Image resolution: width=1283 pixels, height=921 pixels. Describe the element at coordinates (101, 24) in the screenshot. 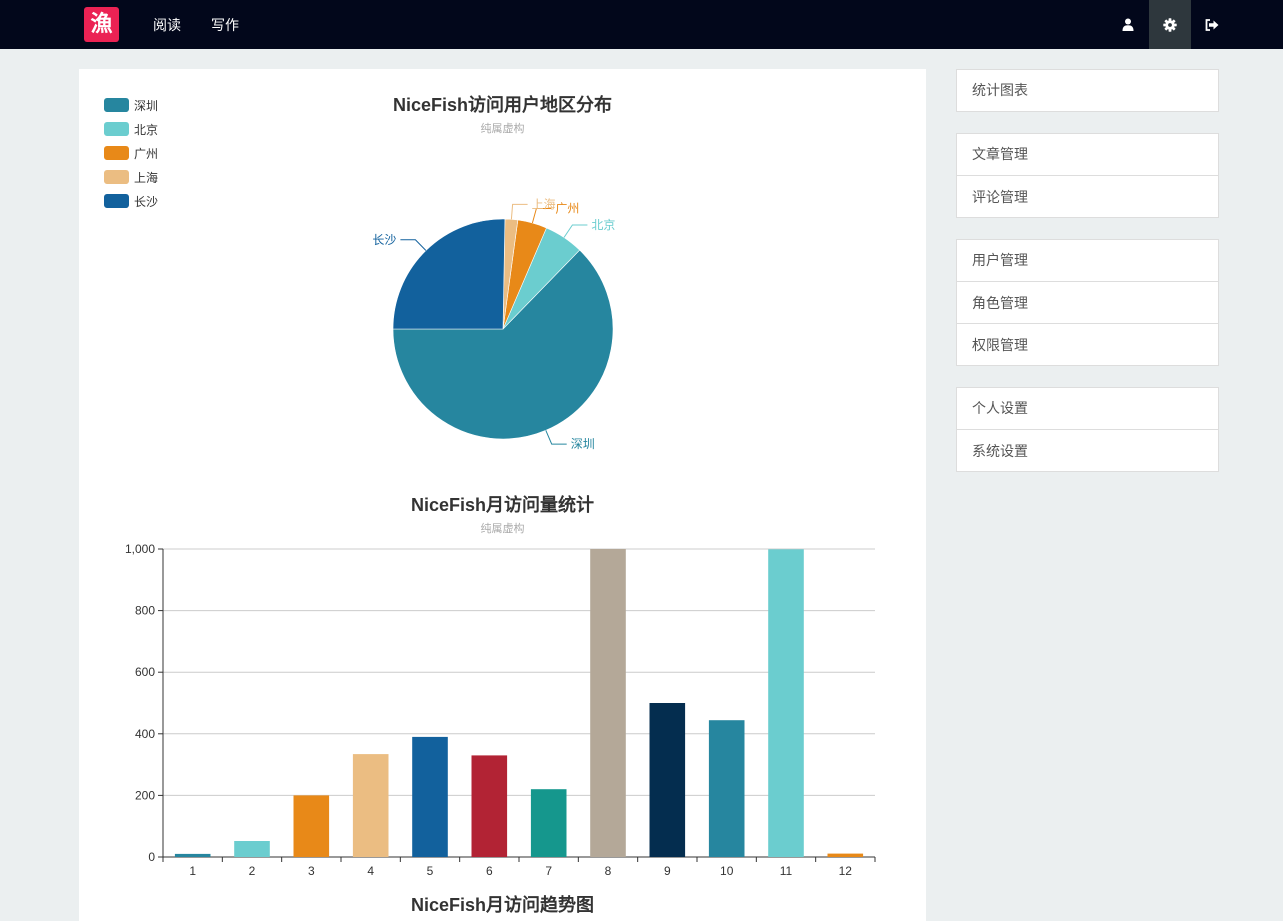

I see `logo: 漁` at that location.